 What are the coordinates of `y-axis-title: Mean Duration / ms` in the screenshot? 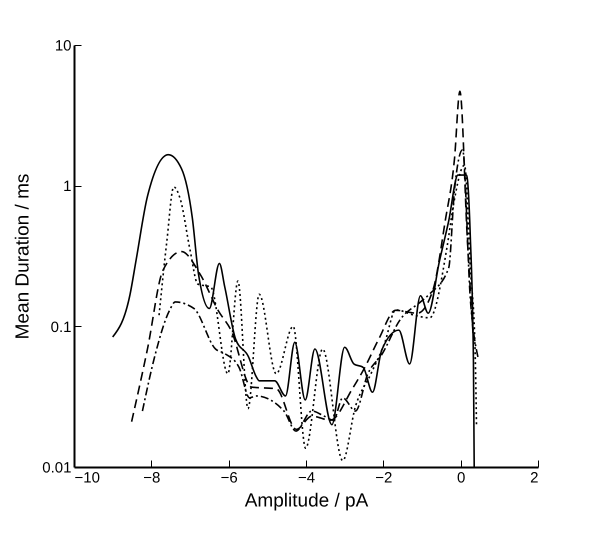 It's located at (23, 257).